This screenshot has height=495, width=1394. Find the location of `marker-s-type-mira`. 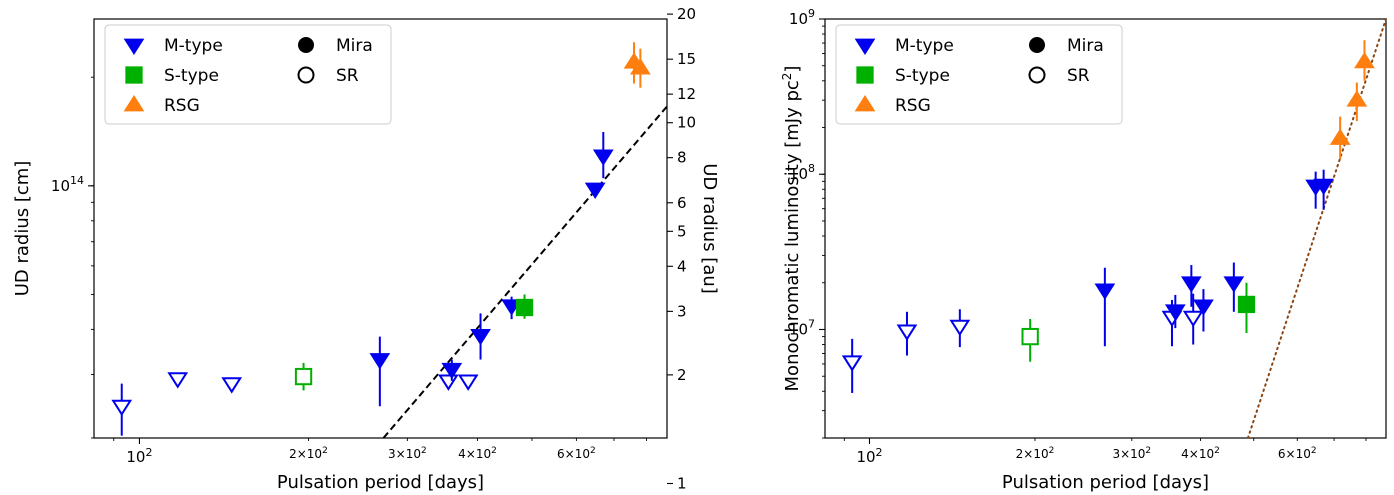

marker-s-type-mira is located at coordinates (524, 307).